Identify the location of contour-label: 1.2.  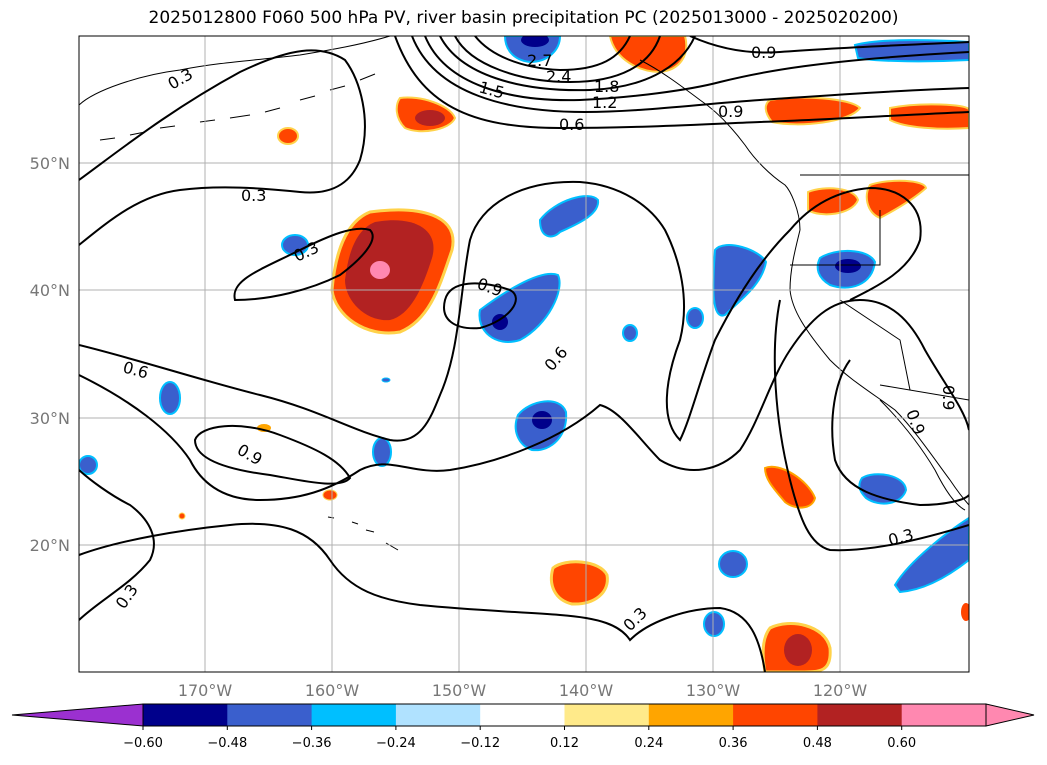
(604, 102).